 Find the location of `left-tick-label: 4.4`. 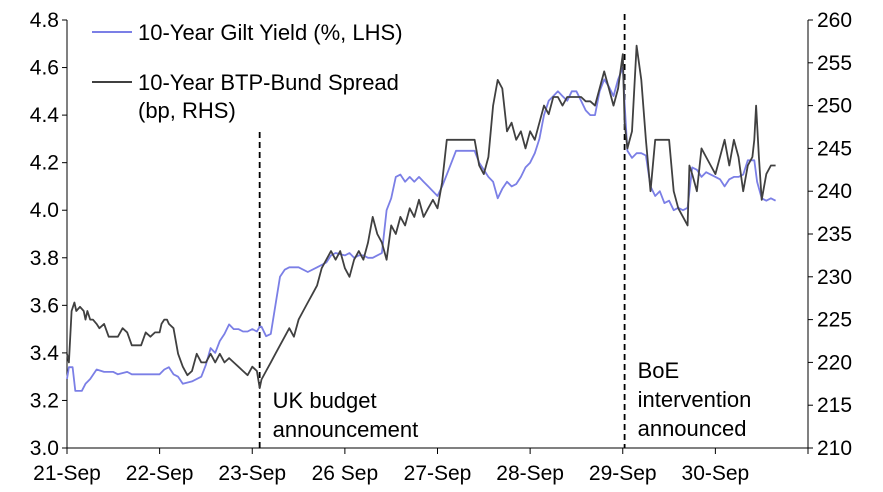

left-tick-label: 4.4 is located at coordinates (45, 115).